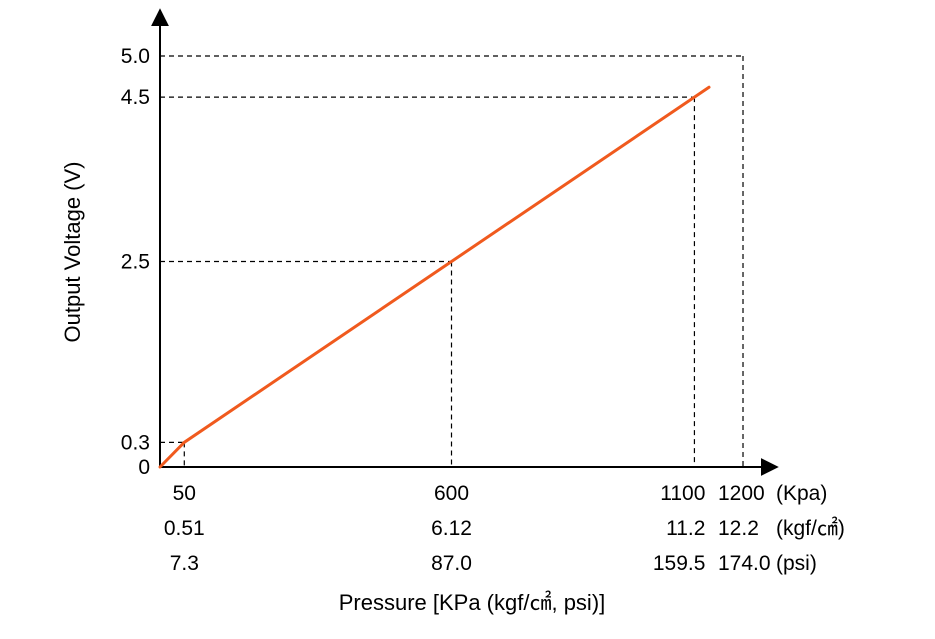 Image resolution: width=935 pixels, height=639 pixels. Describe the element at coordinates (682, 493) in the screenshot. I see `x-tick-label-kpa: 1100` at that location.